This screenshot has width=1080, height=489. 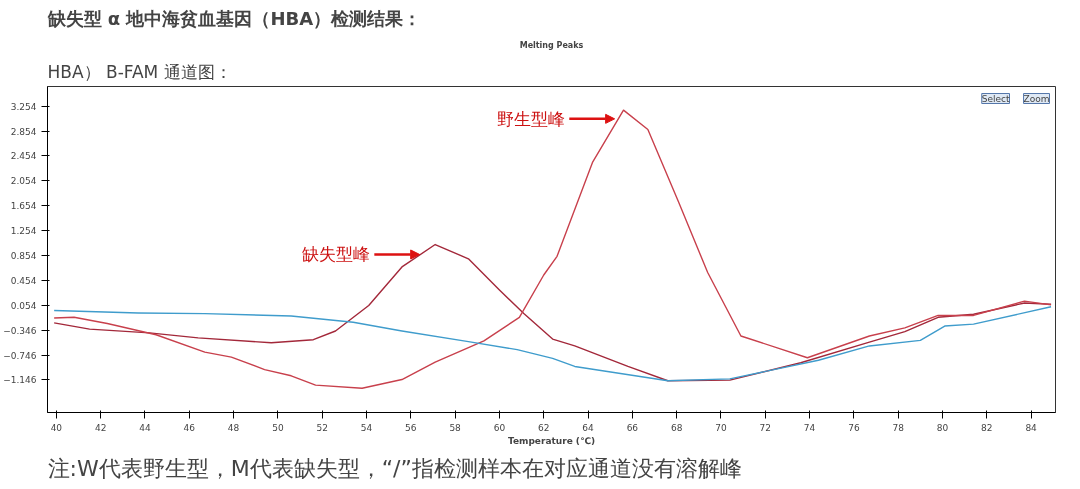 What do you see at coordinates (322, 427) in the screenshot?
I see `x-tick-label: 52` at bounding box center [322, 427].